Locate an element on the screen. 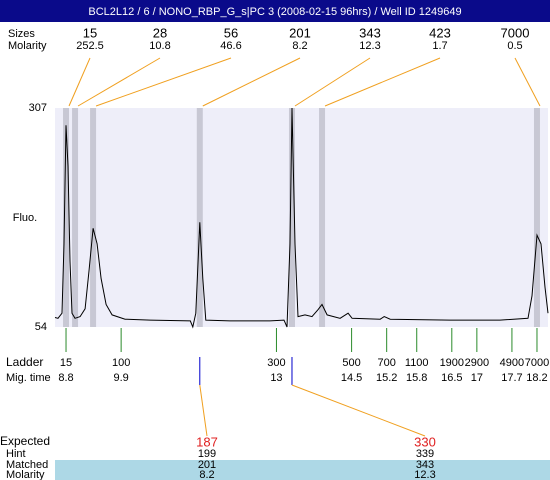  expected-molarity: 8.2 is located at coordinates (206, 474).